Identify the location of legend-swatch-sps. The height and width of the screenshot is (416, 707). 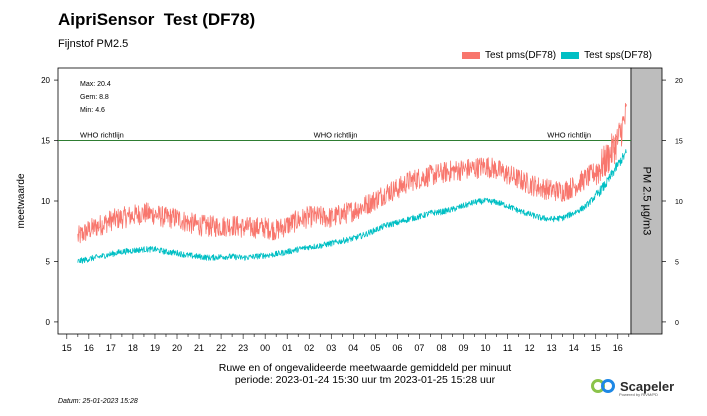
(570, 55).